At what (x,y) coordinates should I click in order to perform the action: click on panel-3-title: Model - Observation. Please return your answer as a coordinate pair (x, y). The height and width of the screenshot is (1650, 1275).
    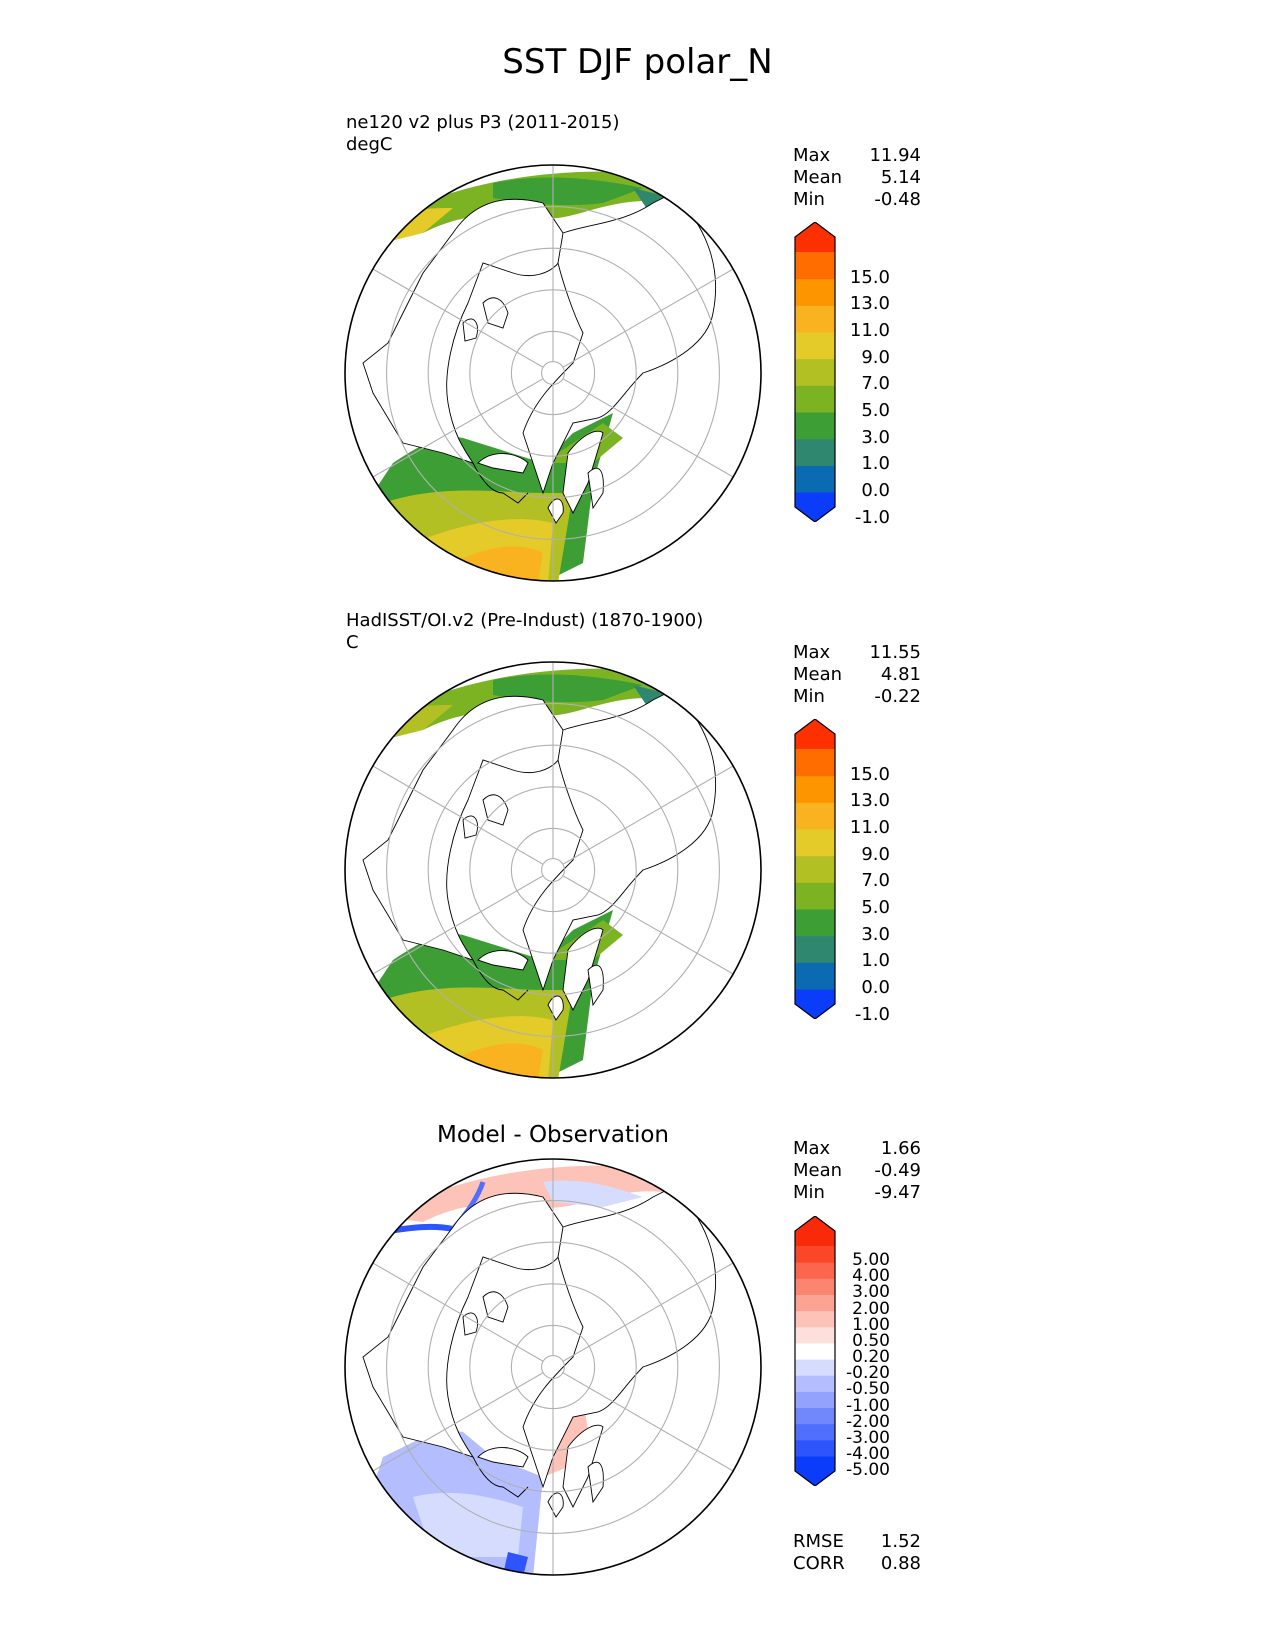
    Looking at the image, I should click on (553, 1135).